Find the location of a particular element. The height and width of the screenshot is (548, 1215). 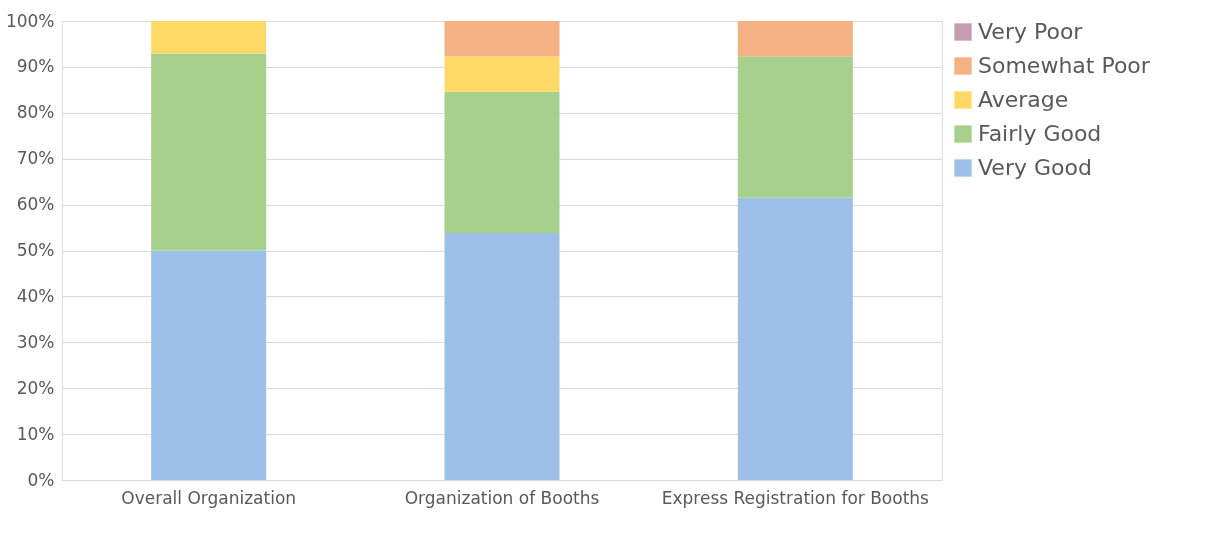

legend-label: Fairly Good is located at coordinates (1040, 133).